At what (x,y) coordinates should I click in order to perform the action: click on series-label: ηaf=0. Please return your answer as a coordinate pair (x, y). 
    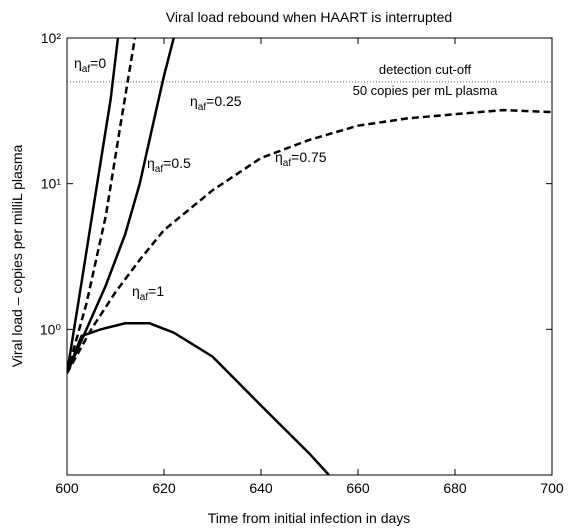
    Looking at the image, I should click on (90, 65).